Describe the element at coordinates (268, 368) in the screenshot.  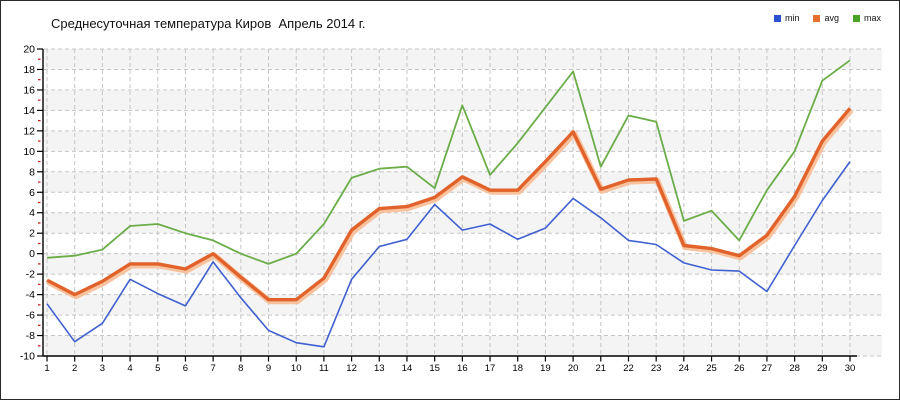
I see `svg-text: 9` at that location.